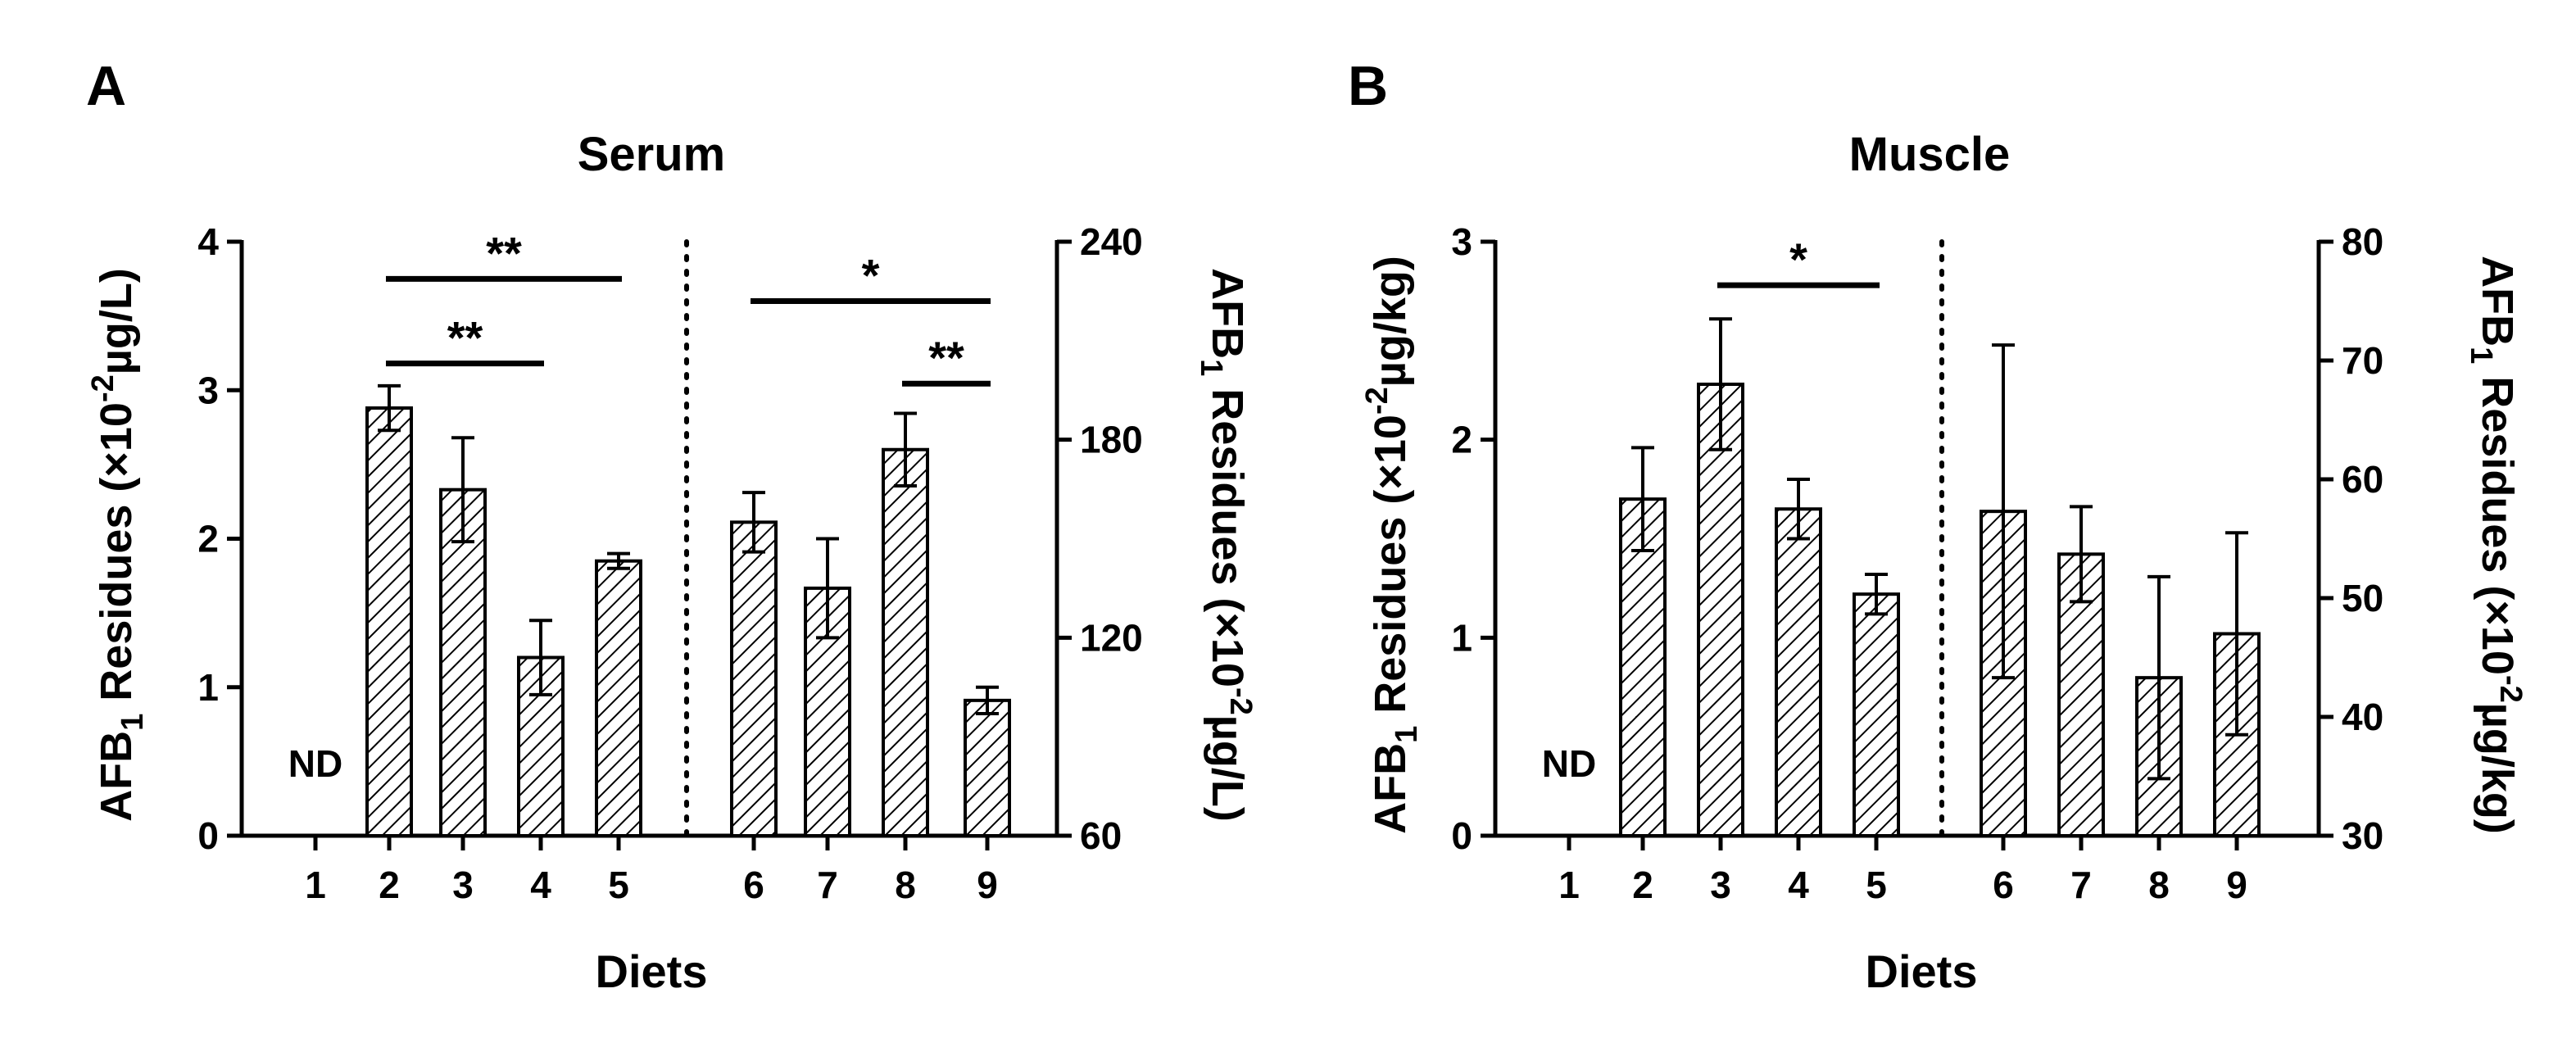 The image size is (2576, 1043). What do you see at coordinates (465, 338) in the screenshot?
I see `significance-label-2-4-serum: **` at bounding box center [465, 338].